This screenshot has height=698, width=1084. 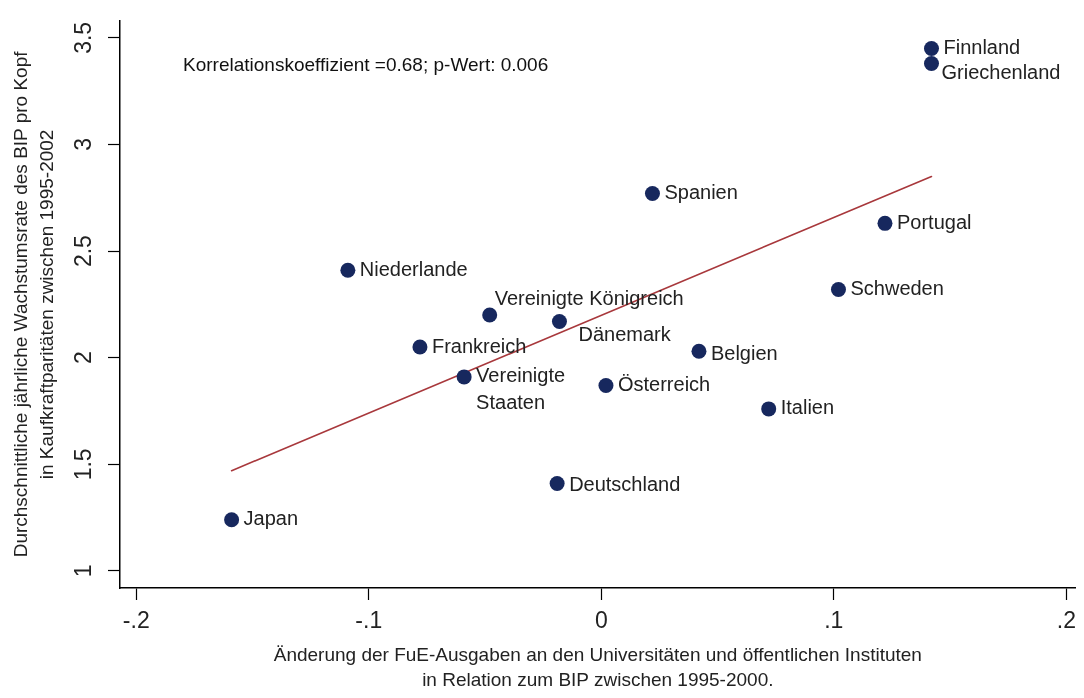 I want to click on series-label: Finnland, so click(x=982, y=47).